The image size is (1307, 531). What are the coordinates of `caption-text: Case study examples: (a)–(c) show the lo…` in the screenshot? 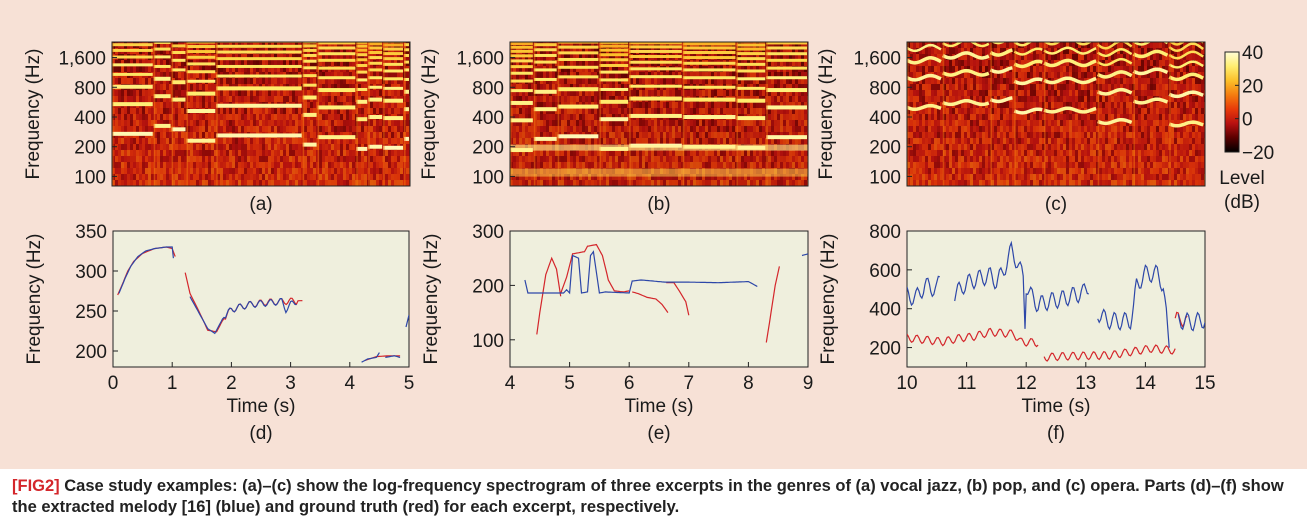 It's located at (648, 496).